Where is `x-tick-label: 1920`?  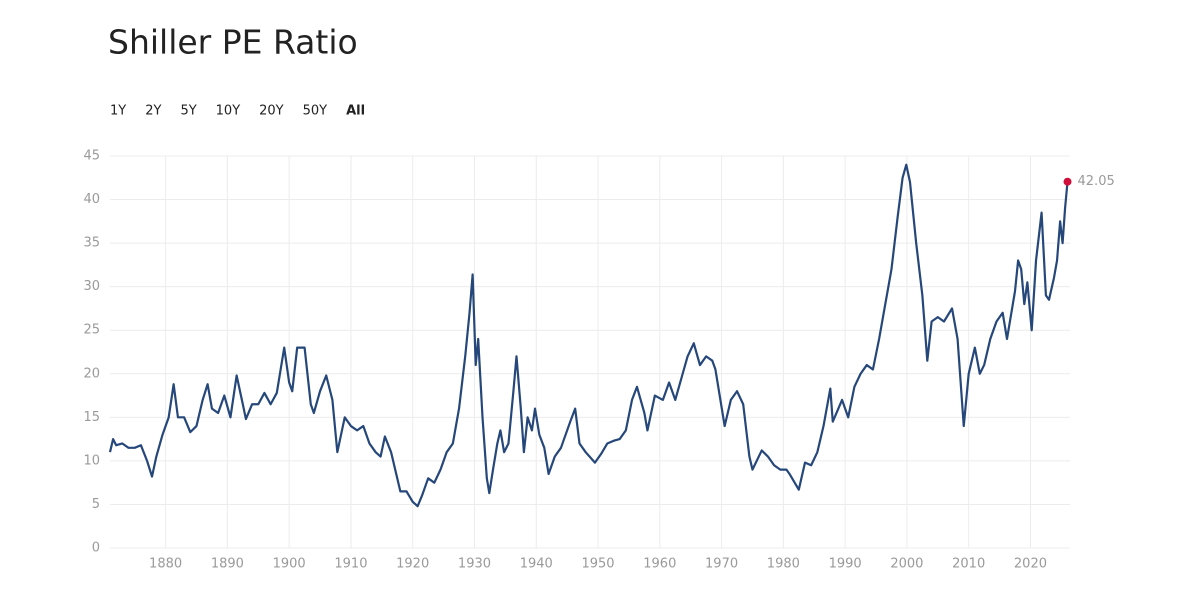
x-tick-label: 1920 is located at coordinates (412, 564).